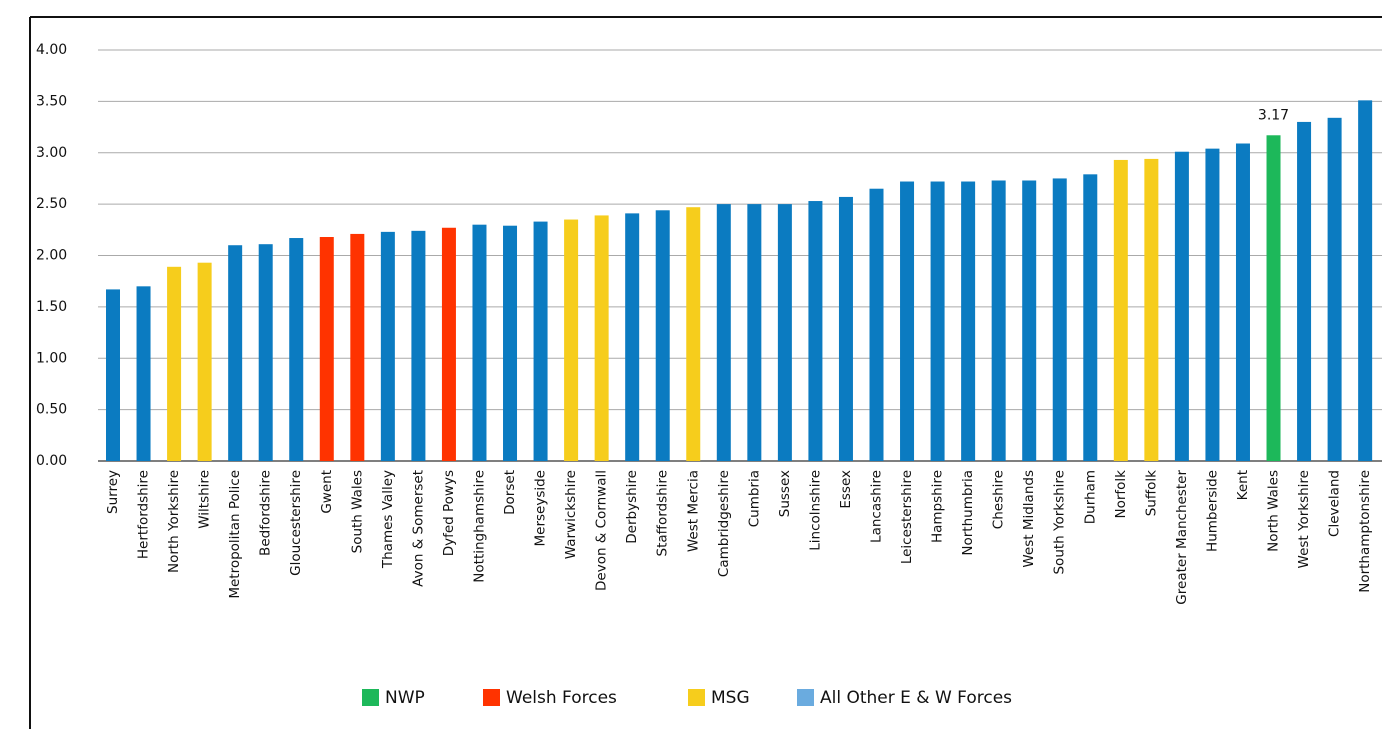 This screenshot has height=729, width=1382. I want to click on x-tick-label: South Yorkshire, so click(1060, 522).